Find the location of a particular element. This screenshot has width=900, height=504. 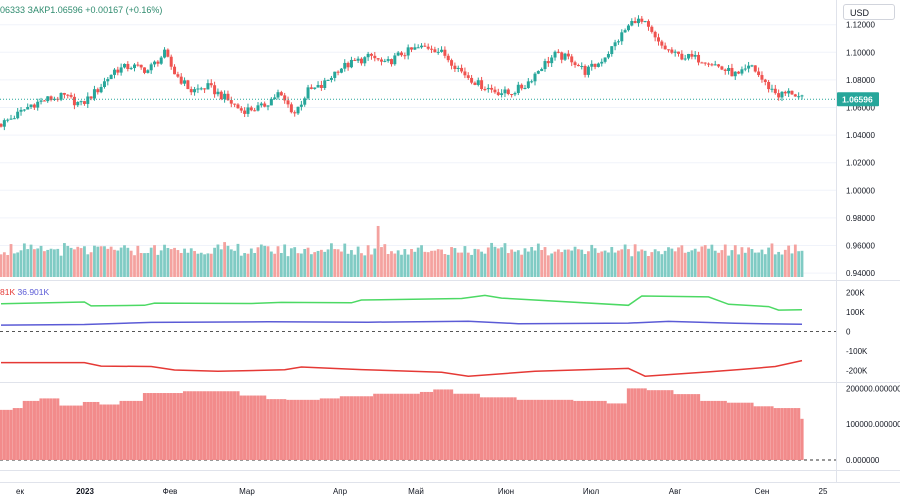

cot-tick-label: -200K is located at coordinates (857, 370).